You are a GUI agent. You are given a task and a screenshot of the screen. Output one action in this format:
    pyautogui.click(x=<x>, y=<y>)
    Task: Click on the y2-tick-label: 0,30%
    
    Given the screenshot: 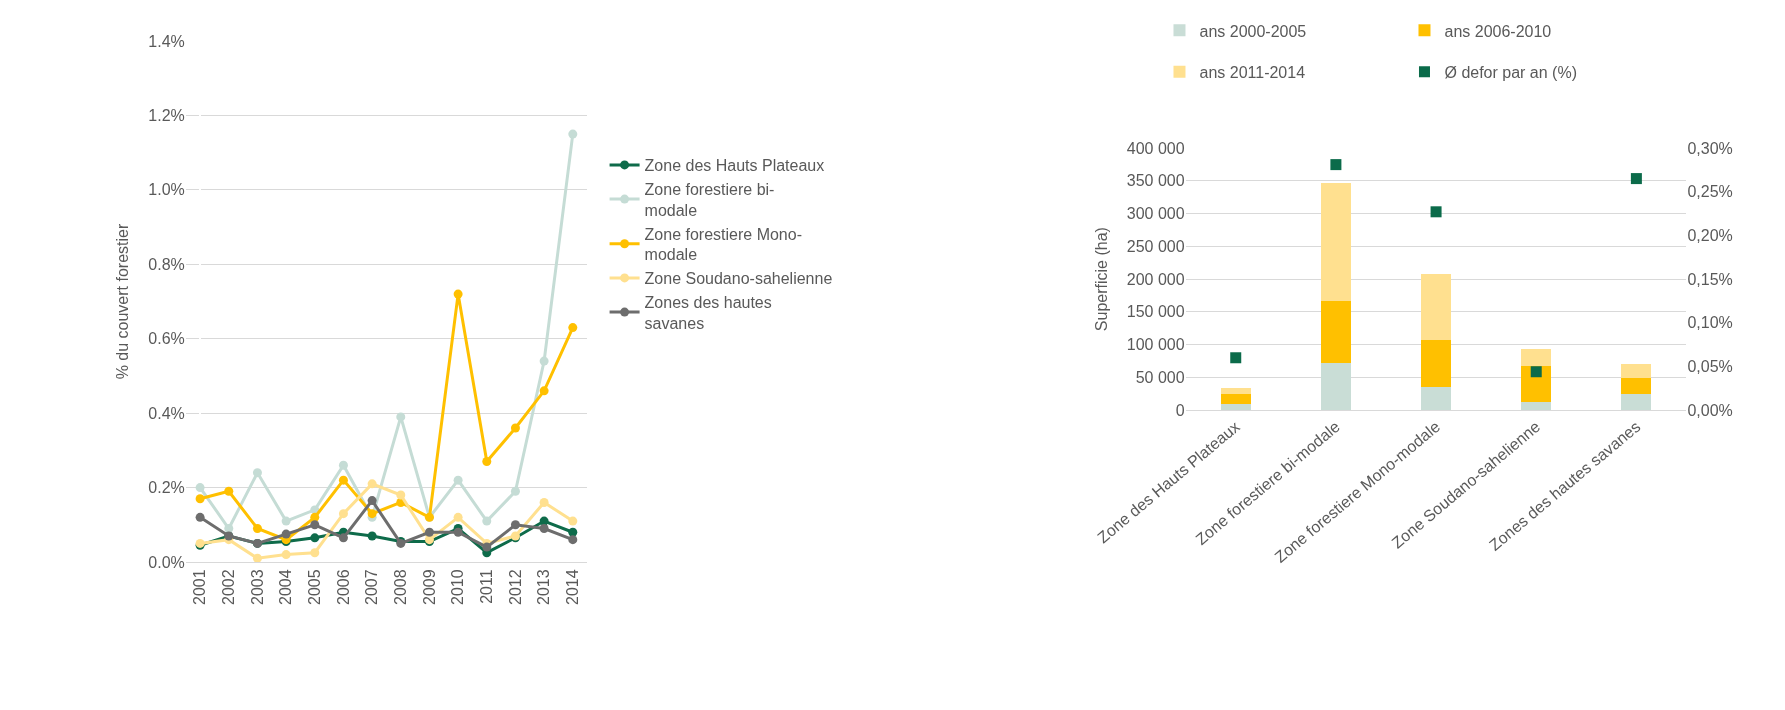 What is the action you would take?
    pyautogui.click(x=1710, y=148)
    